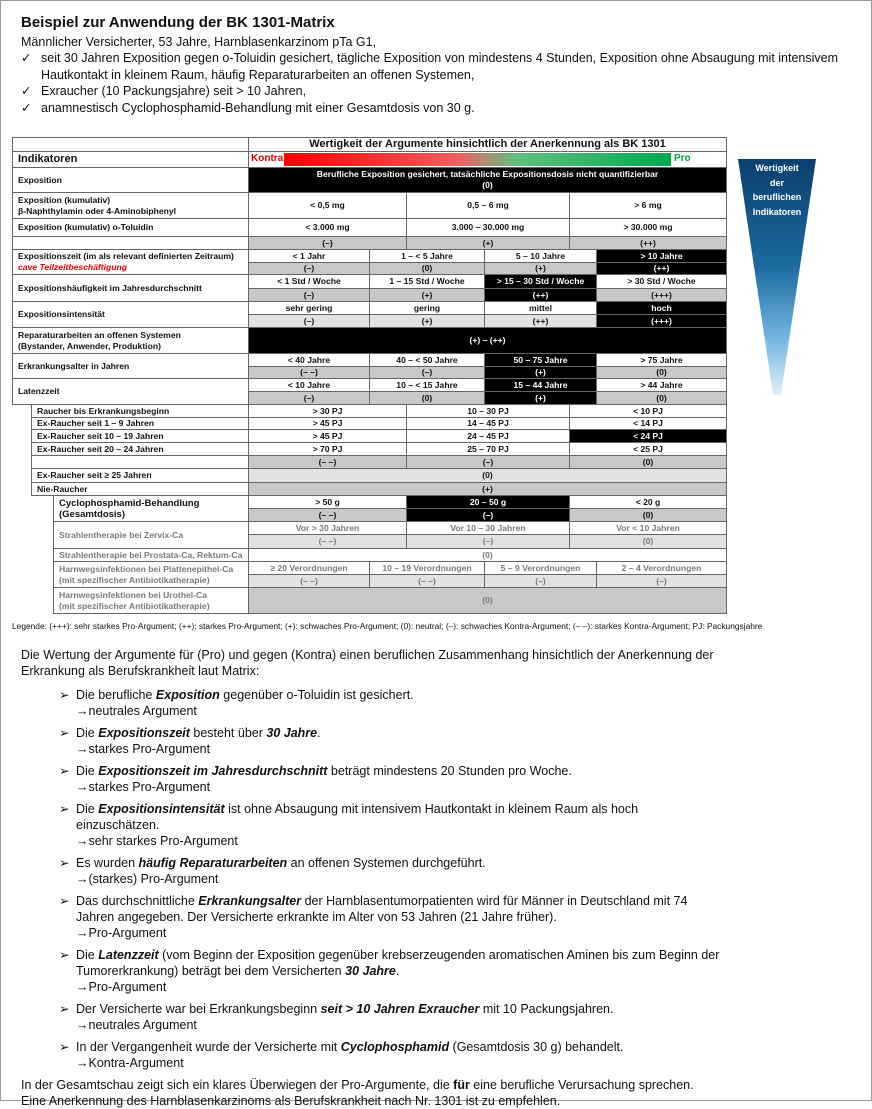 Image resolution: width=872 pixels, height=1109 pixels. I want to click on cell-text: 15 – 44 Jahre, so click(540, 384).